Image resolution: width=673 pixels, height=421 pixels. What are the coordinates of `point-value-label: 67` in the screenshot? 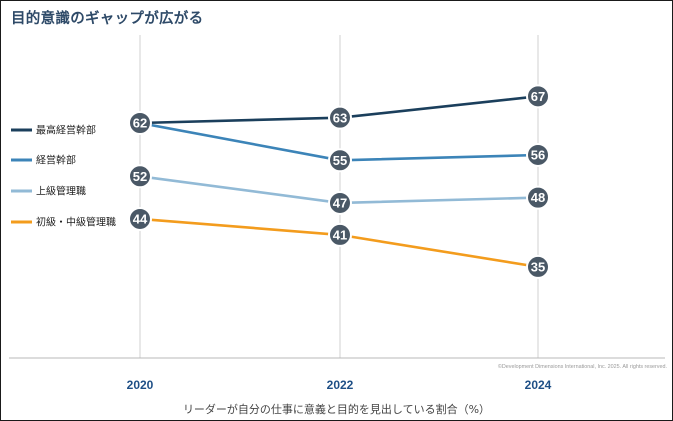 It's located at (538, 96).